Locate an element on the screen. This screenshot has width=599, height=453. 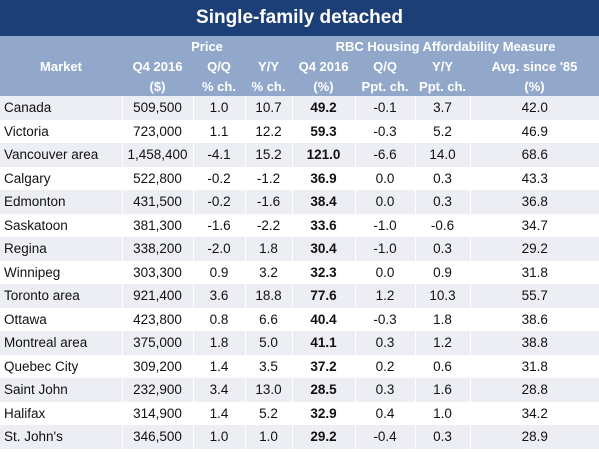
value-cell: 30.4 is located at coordinates (323, 249).